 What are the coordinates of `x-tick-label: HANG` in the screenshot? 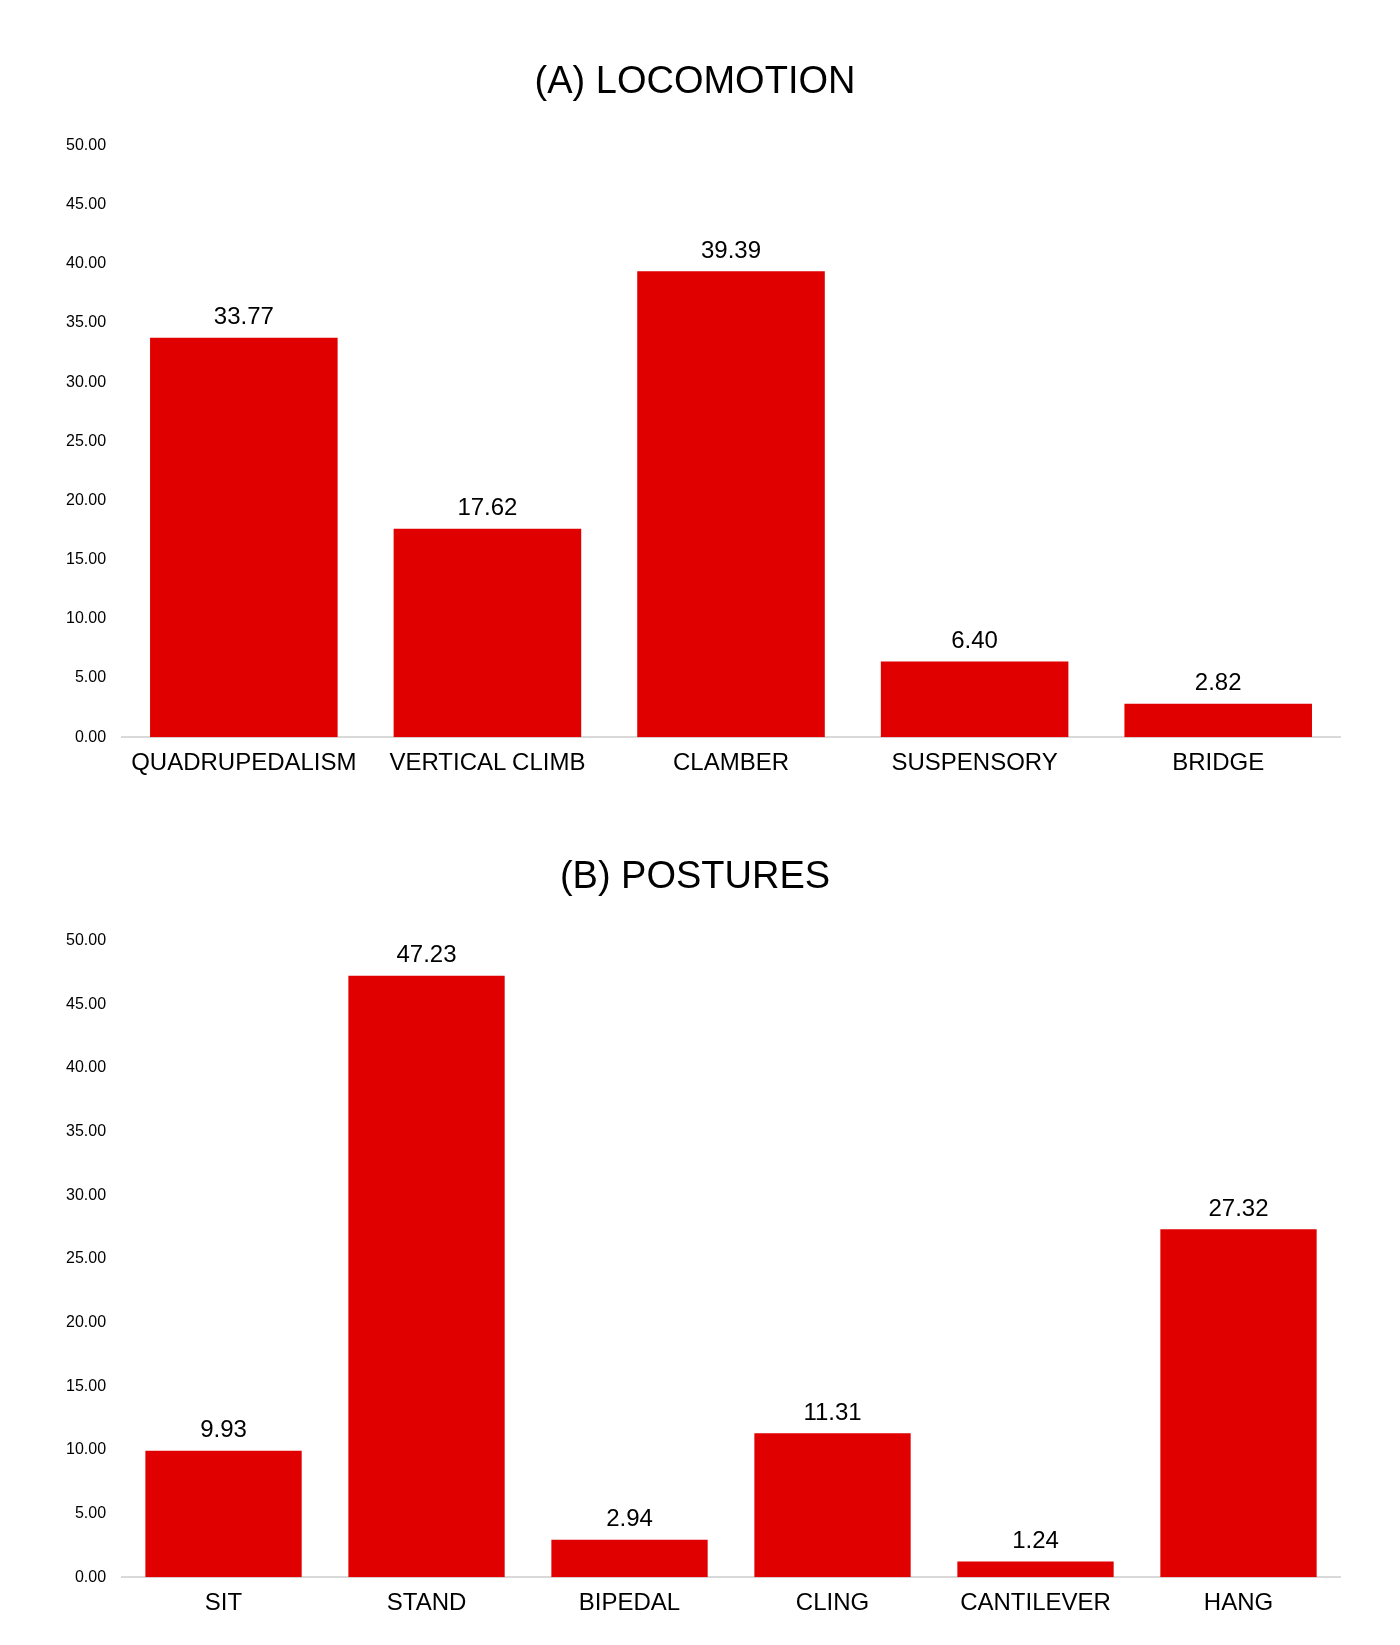 It's located at (1238, 1602).